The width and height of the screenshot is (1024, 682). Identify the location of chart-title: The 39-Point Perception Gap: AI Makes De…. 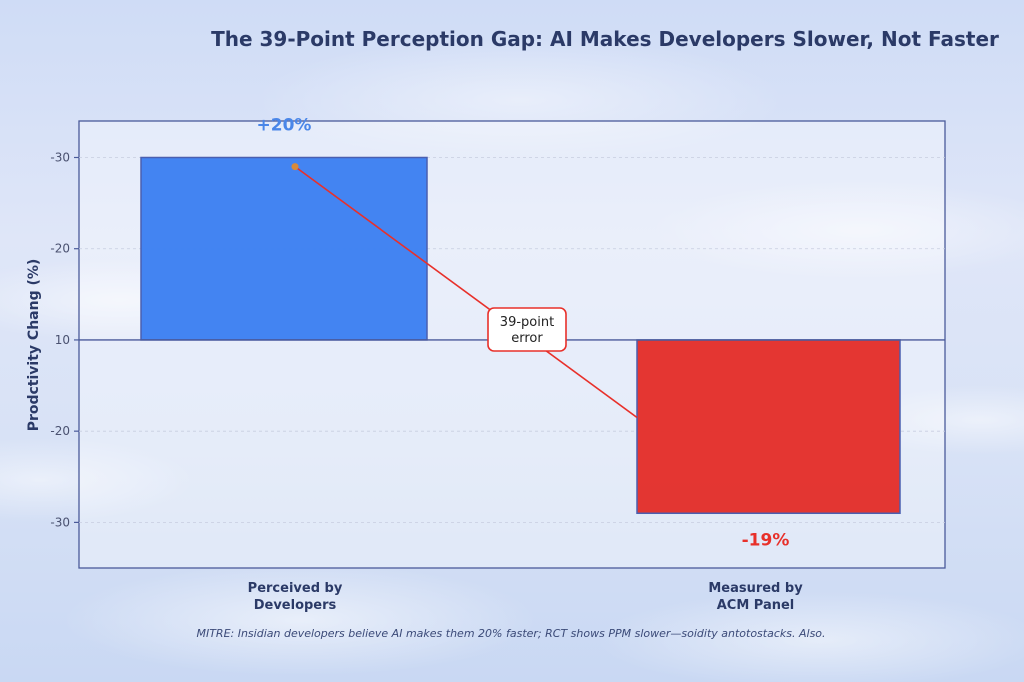
(605, 39).